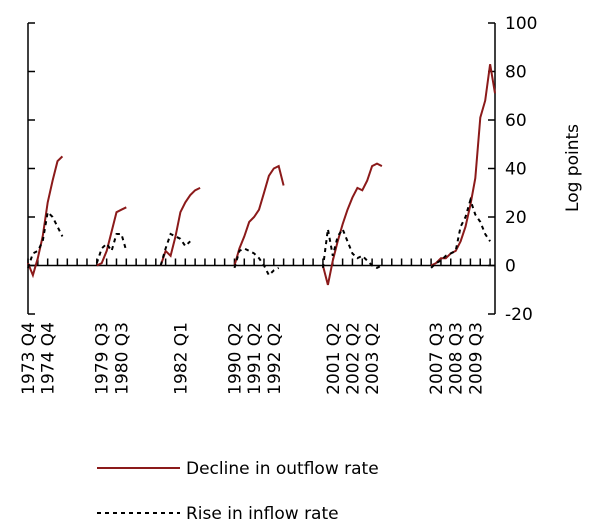 The width and height of the screenshot is (592, 527). What do you see at coordinates (29, 358) in the screenshot?
I see `x-tick-label: 1973 Q4` at bounding box center [29, 358].